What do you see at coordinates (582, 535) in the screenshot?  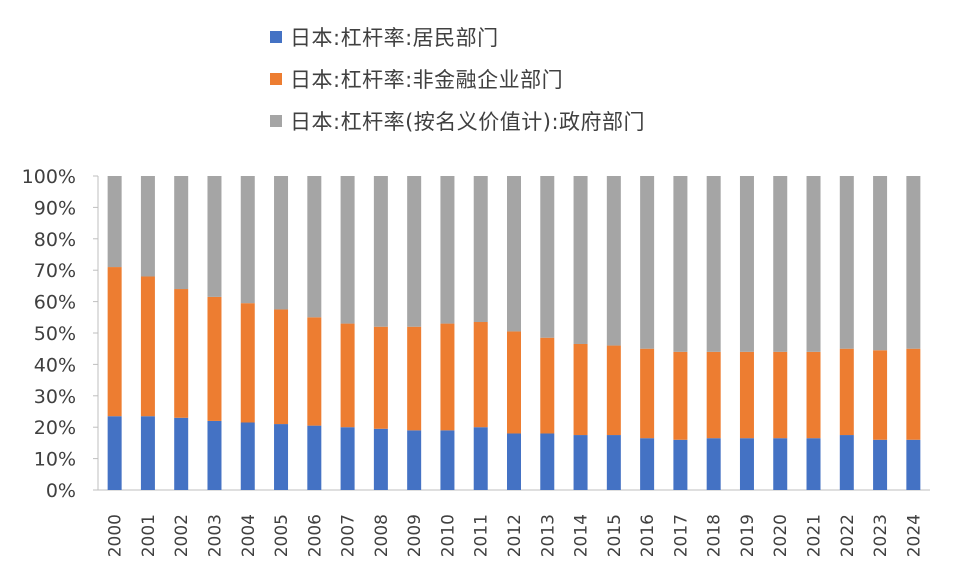 I see `x-tick-label: 2014` at bounding box center [582, 535].